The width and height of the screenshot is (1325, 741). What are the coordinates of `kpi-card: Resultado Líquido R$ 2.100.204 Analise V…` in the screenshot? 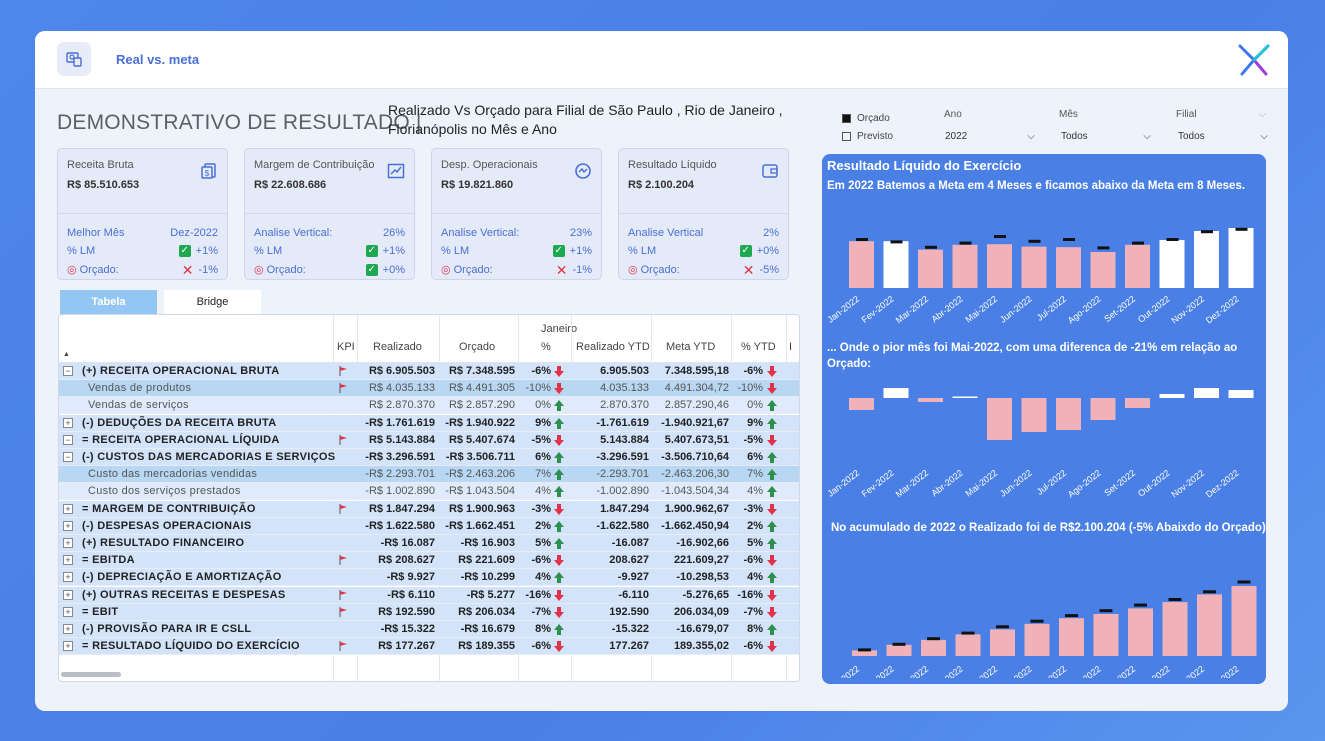 It's located at (703, 214).